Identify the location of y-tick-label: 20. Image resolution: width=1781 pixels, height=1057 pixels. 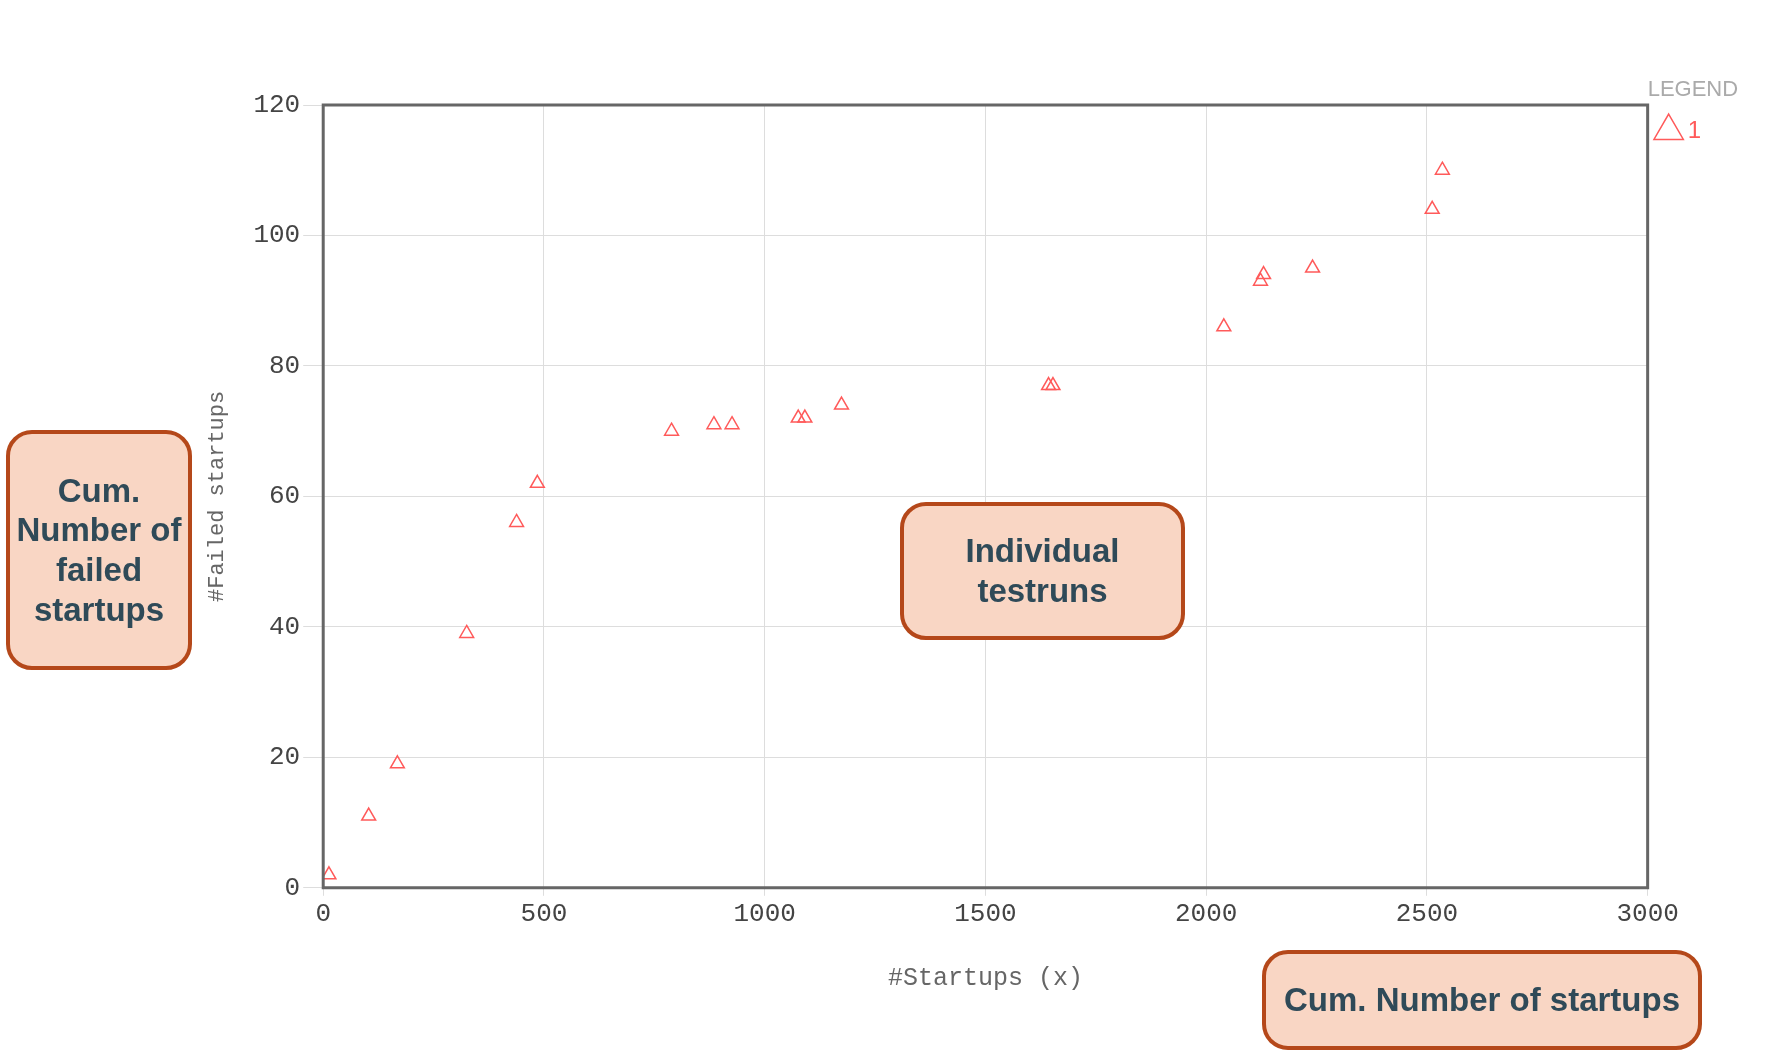
(284, 757).